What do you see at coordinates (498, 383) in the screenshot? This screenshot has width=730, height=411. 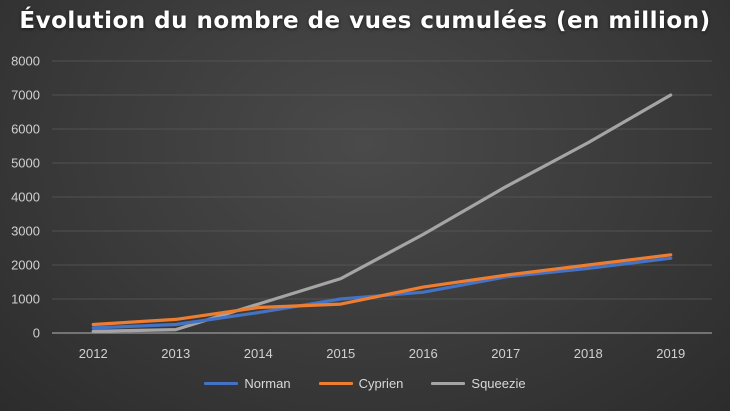 I see `legend-label: Squeezie` at bounding box center [498, 383].